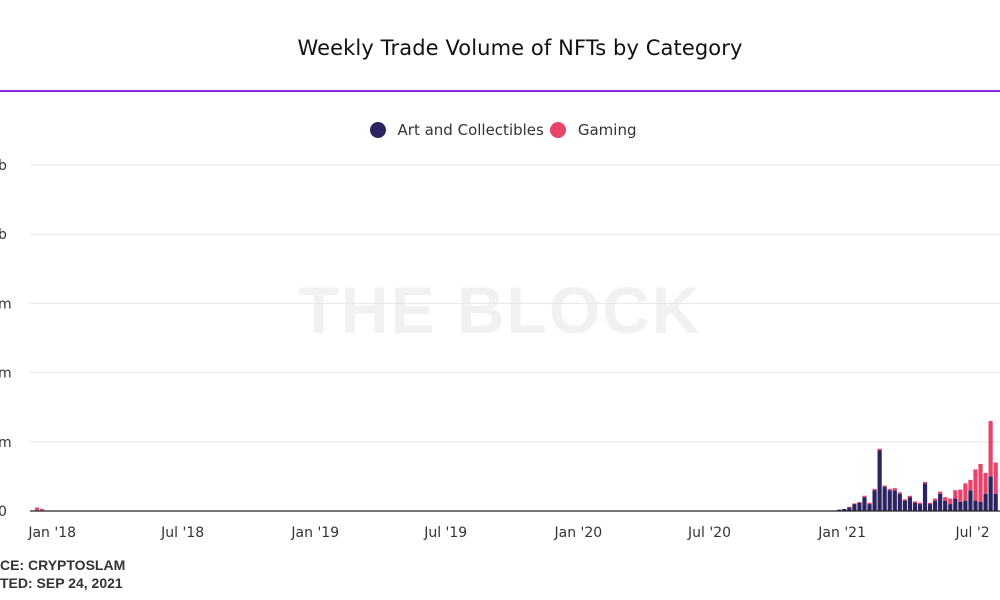 The width and height of the screenshot is (1000, 600). I want to click on brand-watermark: THE BLOCK, so click(500, 310).